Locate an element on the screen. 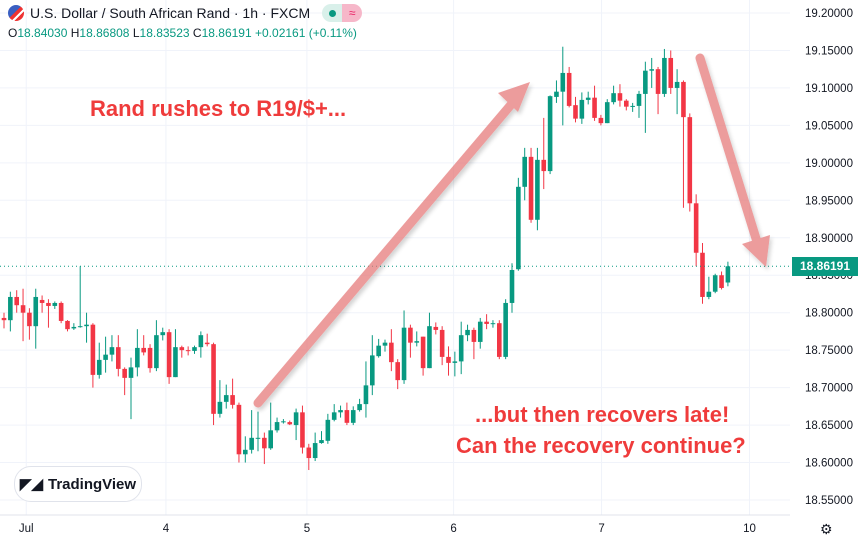 This screenshot has height=539, width=860. time-axis: Jul 4 5 6 7 10 is located at coordinates (395, 524).